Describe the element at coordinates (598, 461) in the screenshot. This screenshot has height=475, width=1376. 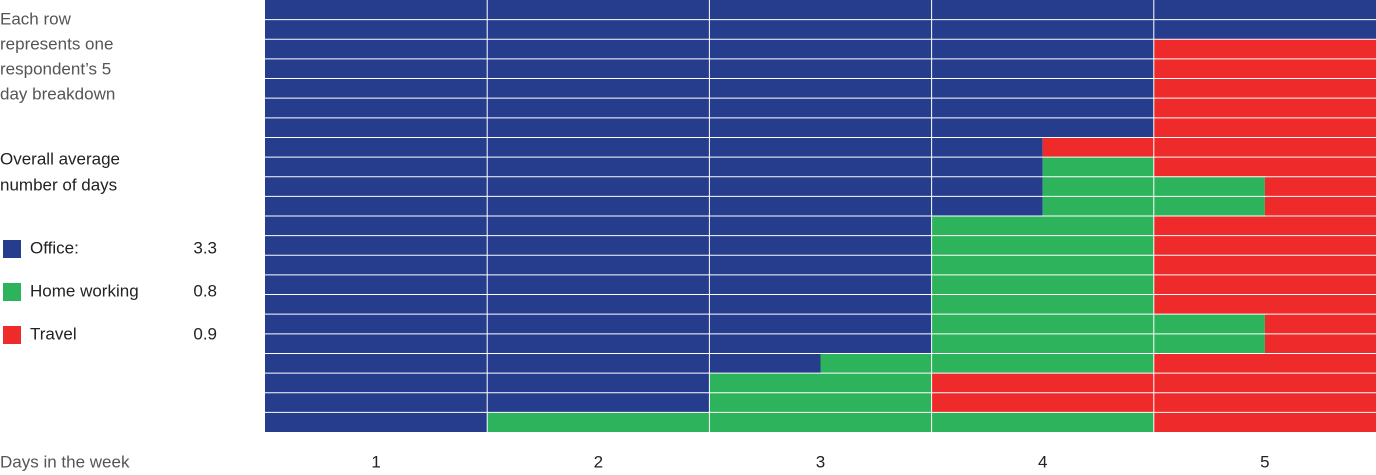
I see `x-tick-label: 2` at that location.